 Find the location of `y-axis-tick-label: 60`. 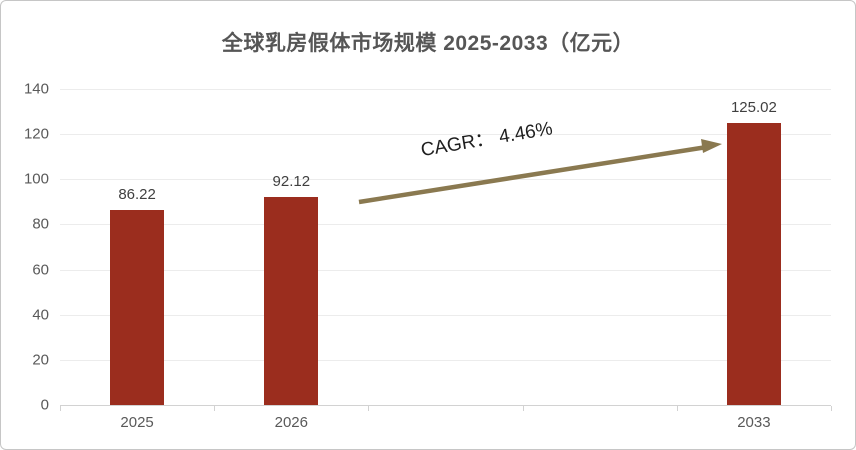

y-axis-tick-label: 60 is located at coordinates (40, 270).